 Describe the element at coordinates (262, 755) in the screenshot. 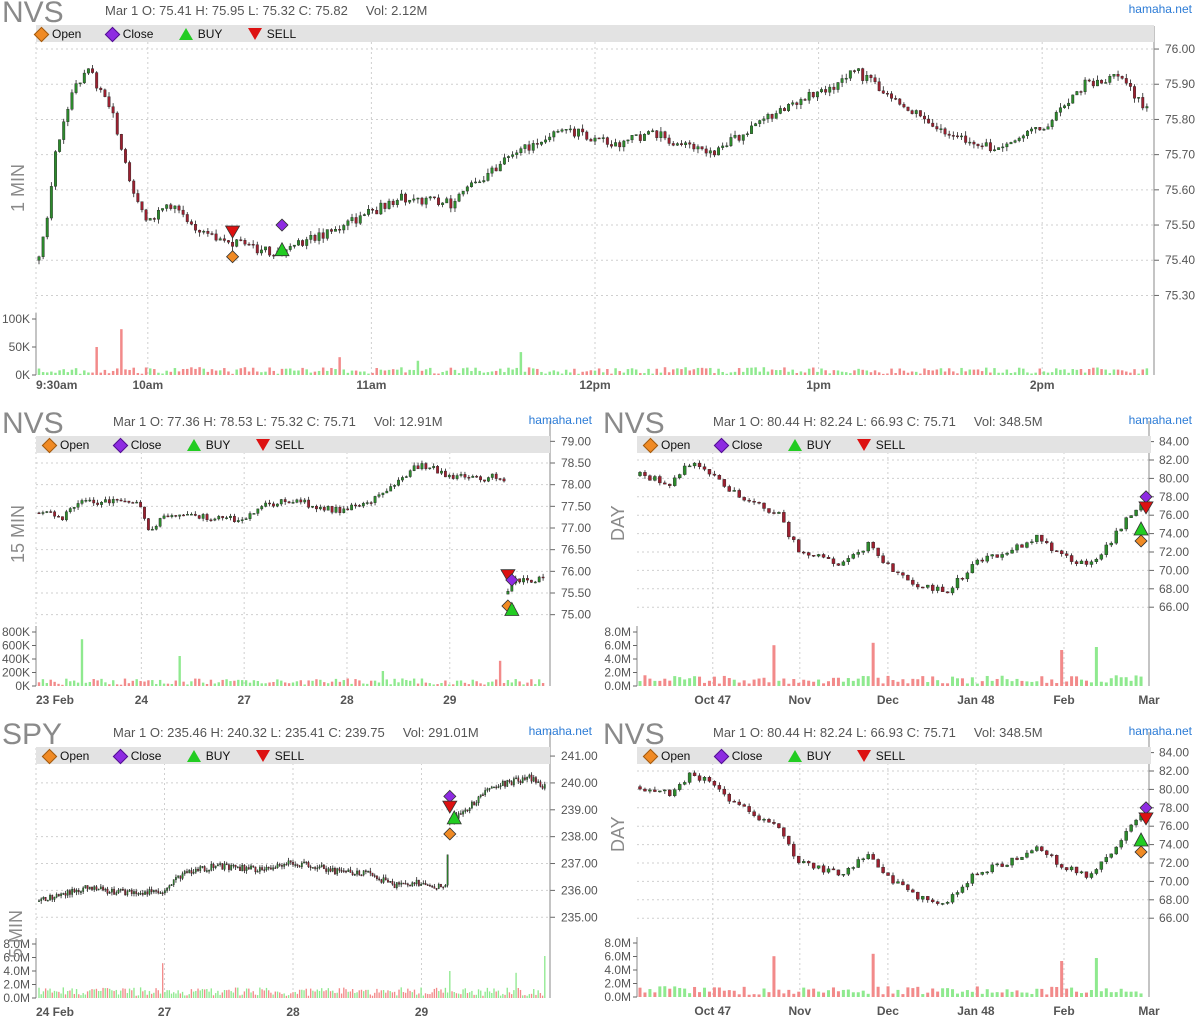

I see `sell-triangle-icon` at that location.